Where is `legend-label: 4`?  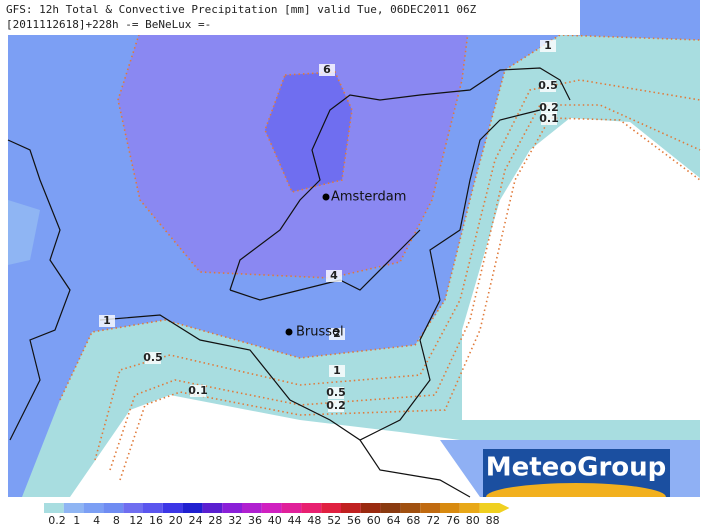
legend-label: 4 is located at coordinates (96, 520).